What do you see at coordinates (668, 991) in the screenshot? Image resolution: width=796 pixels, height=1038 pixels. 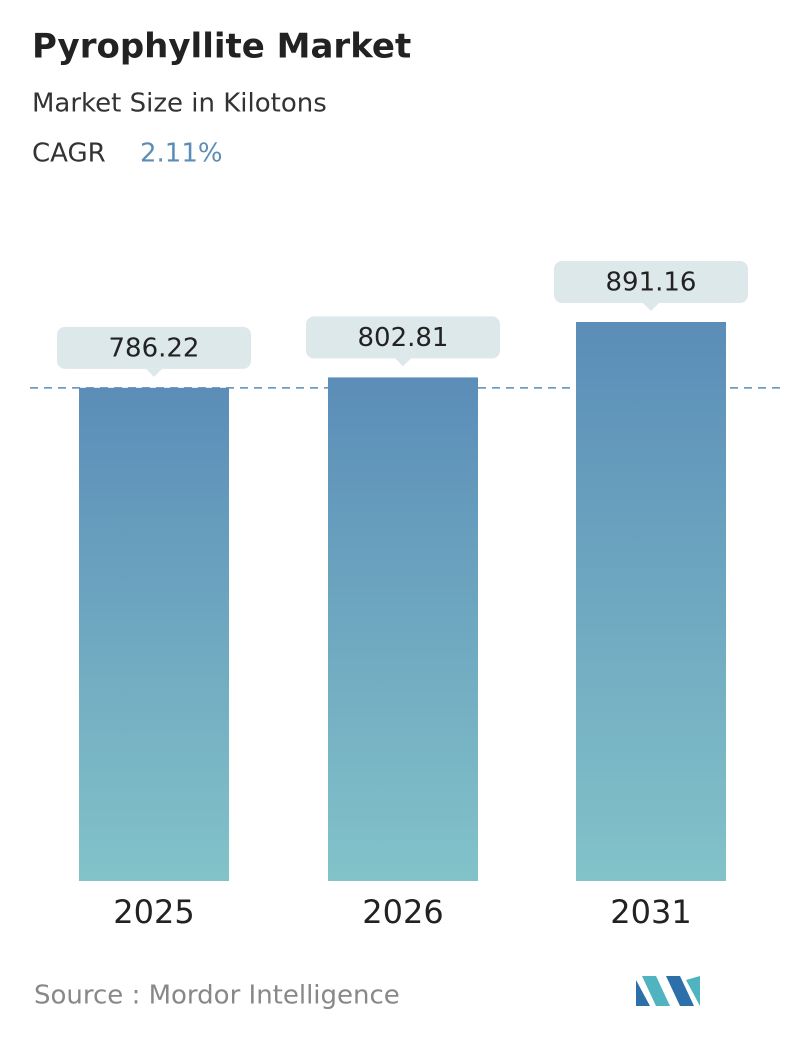 I see `logo` at bounding box center [668, 991].